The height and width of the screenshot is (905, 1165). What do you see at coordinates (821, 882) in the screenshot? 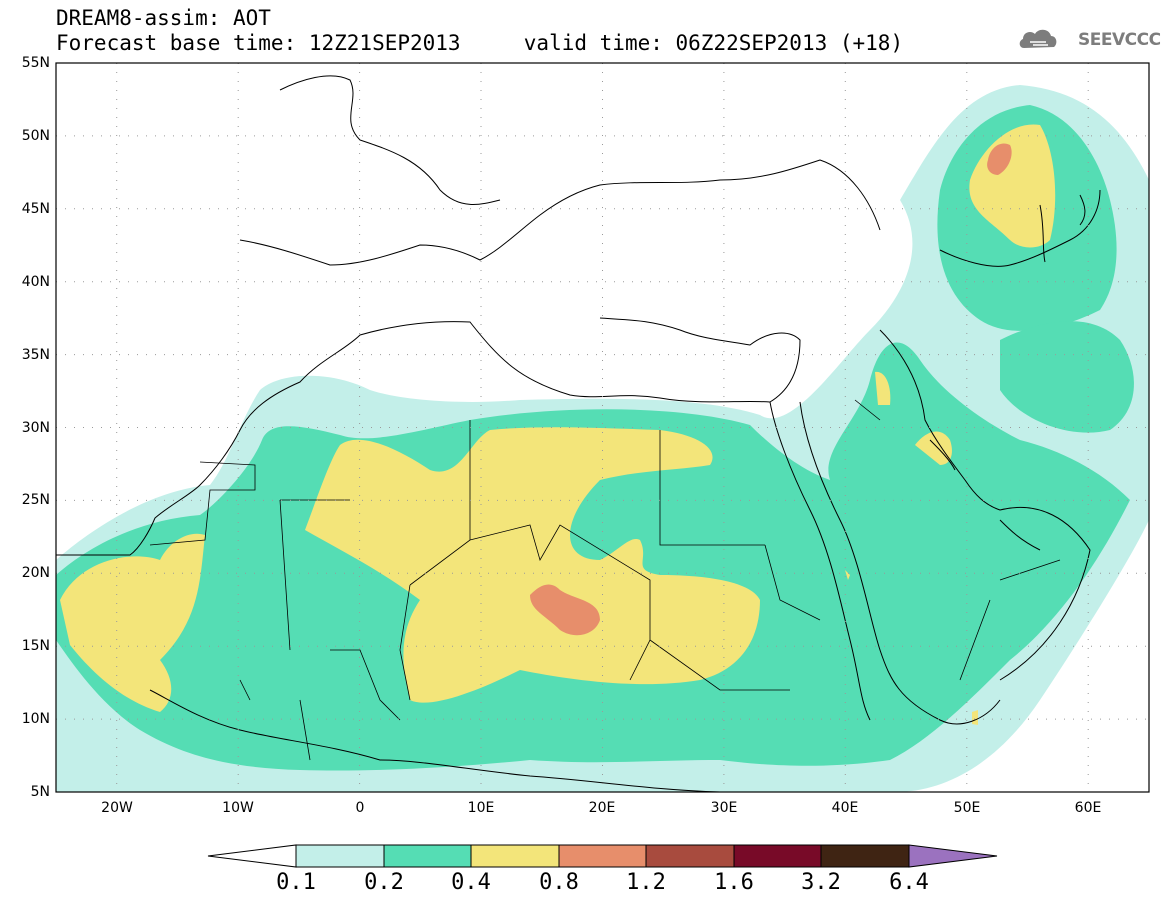
I see `colorbar-label: 3.2` at bounding box center [821, 882].